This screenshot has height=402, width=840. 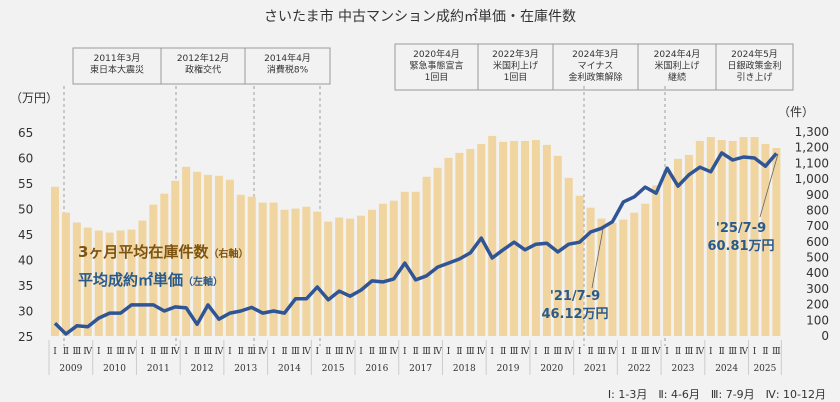 I want to click on right-axis-tick: 1,300, so click(x=812, y=132).